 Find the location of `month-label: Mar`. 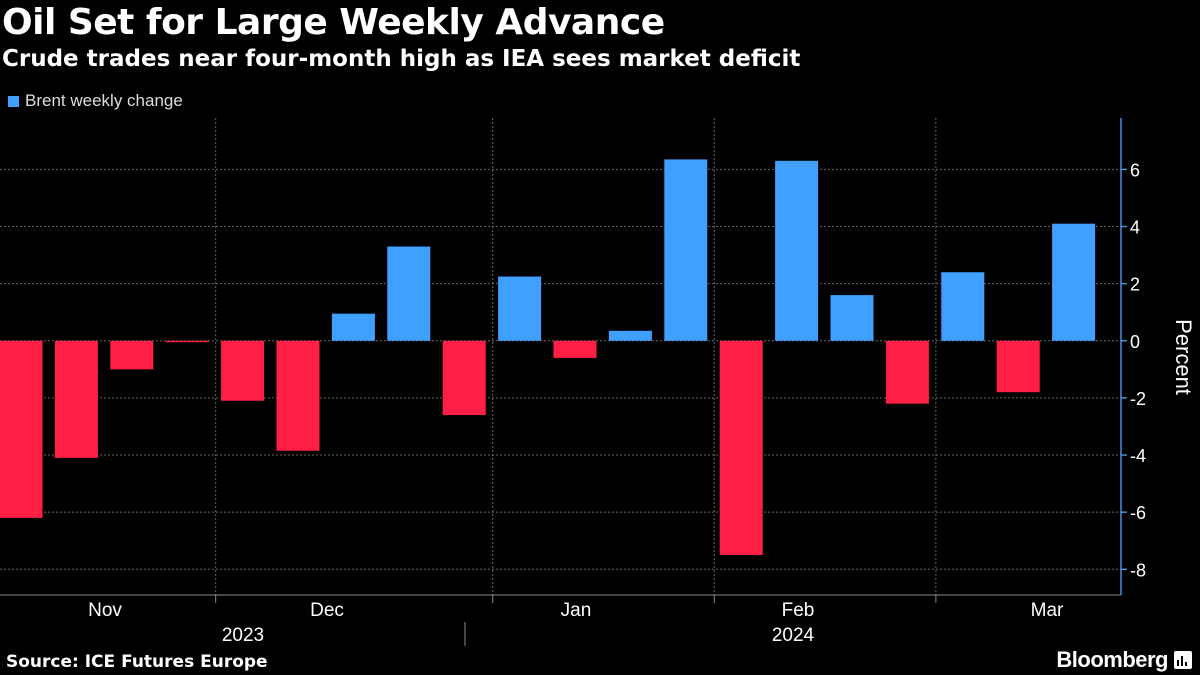

month-label: Mar is located at coordinates (1047, 610).